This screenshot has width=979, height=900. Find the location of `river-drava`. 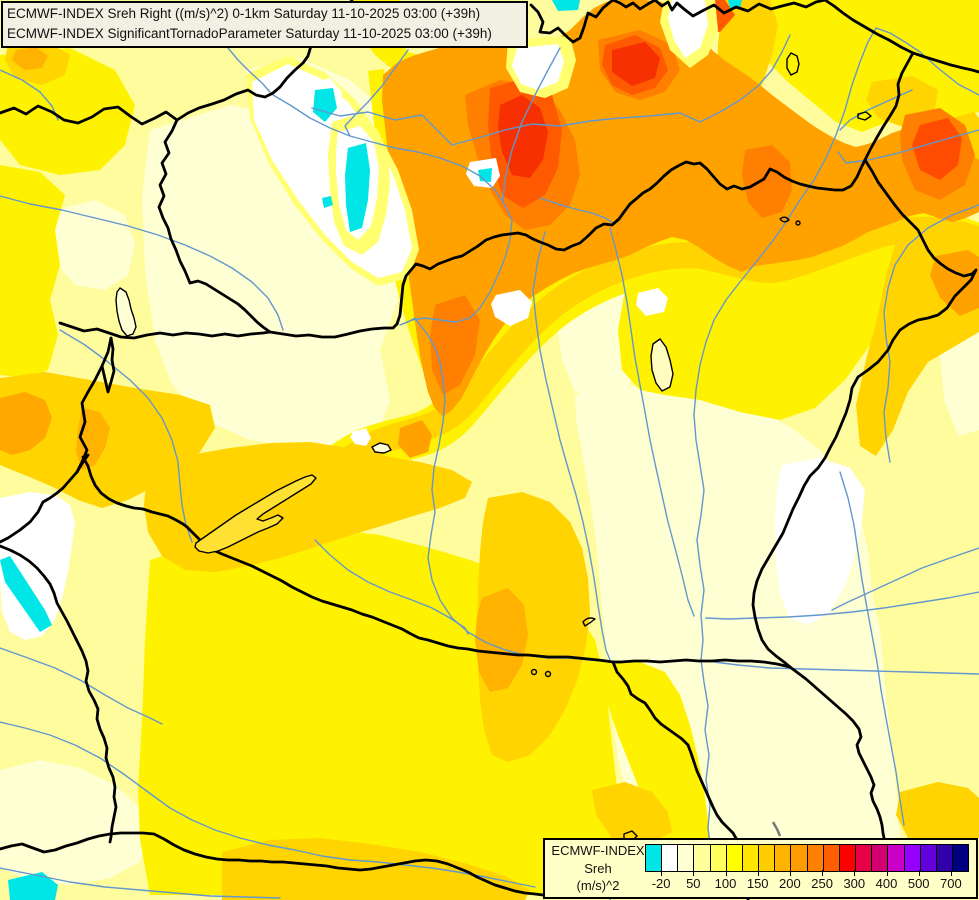

river-drava is located at coordinates (268, 804).